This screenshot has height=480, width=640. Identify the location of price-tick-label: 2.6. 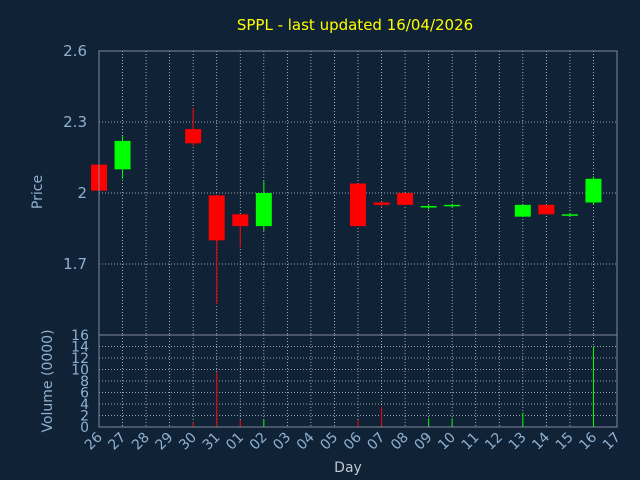
(75, 51).